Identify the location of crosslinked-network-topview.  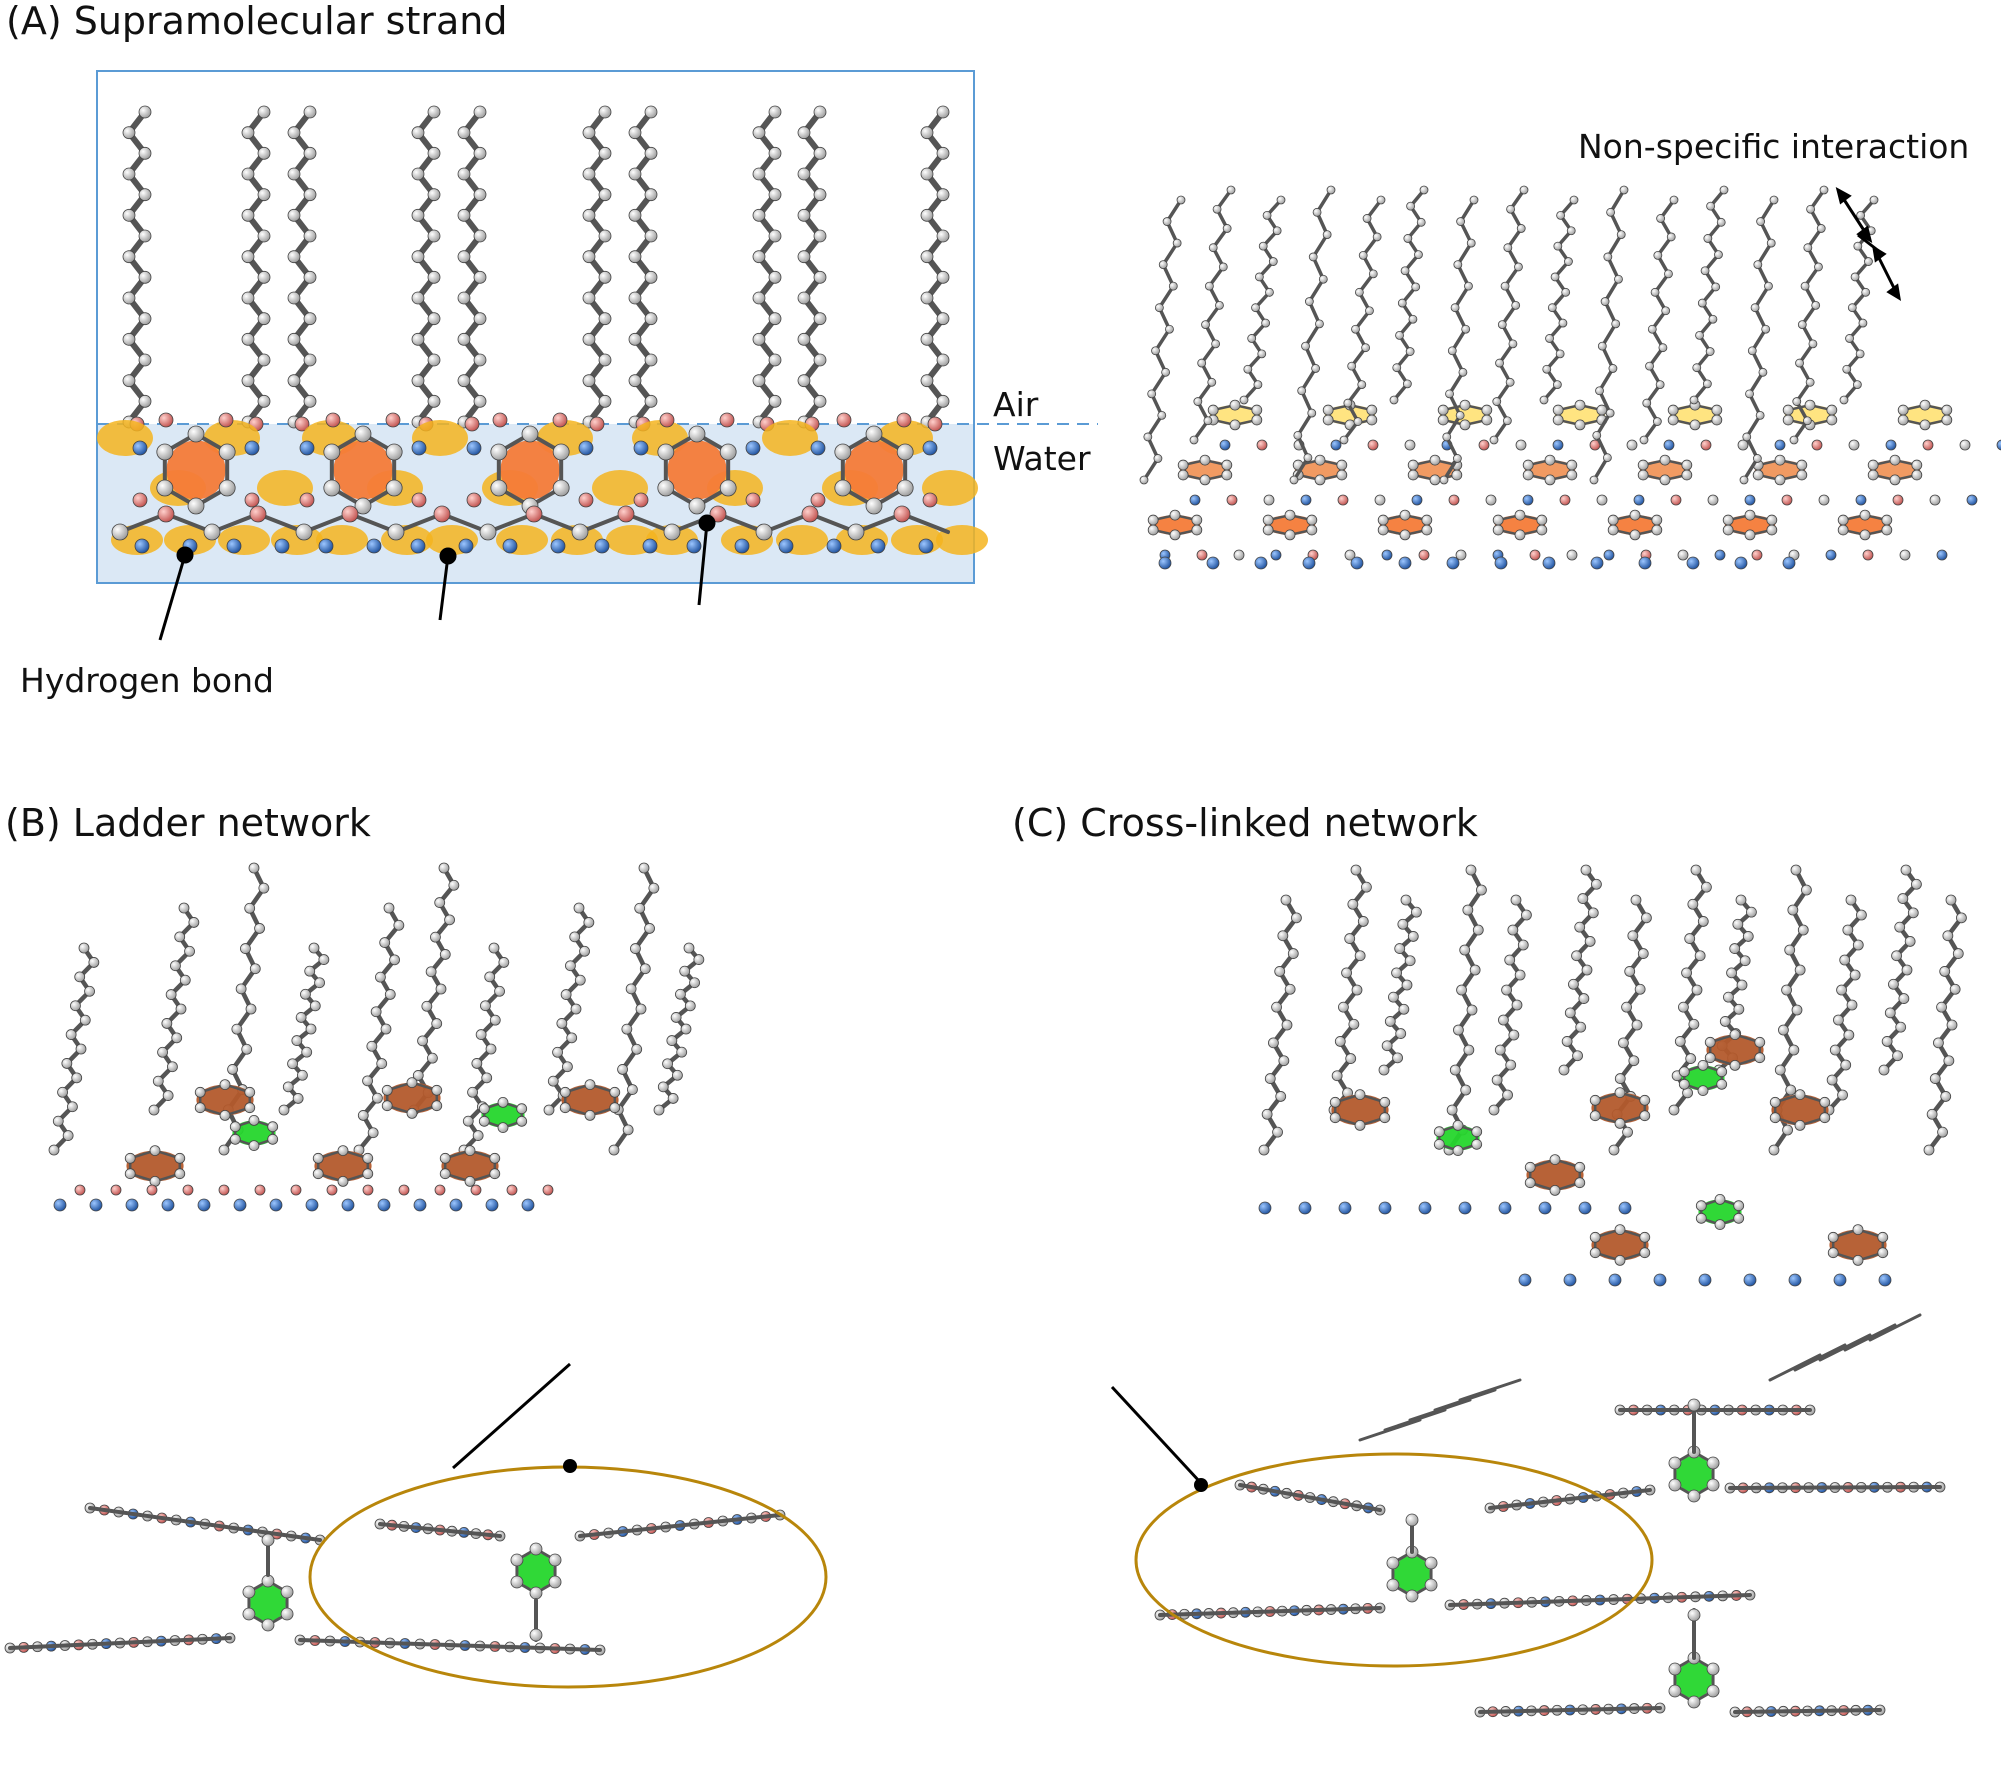
(1550, 1515).